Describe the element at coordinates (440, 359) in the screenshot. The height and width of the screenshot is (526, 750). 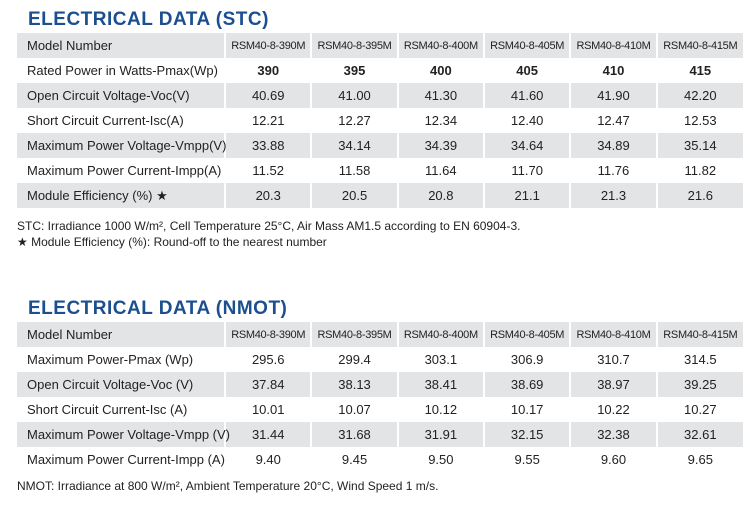
I see `value-cell: 303.1` at that location.